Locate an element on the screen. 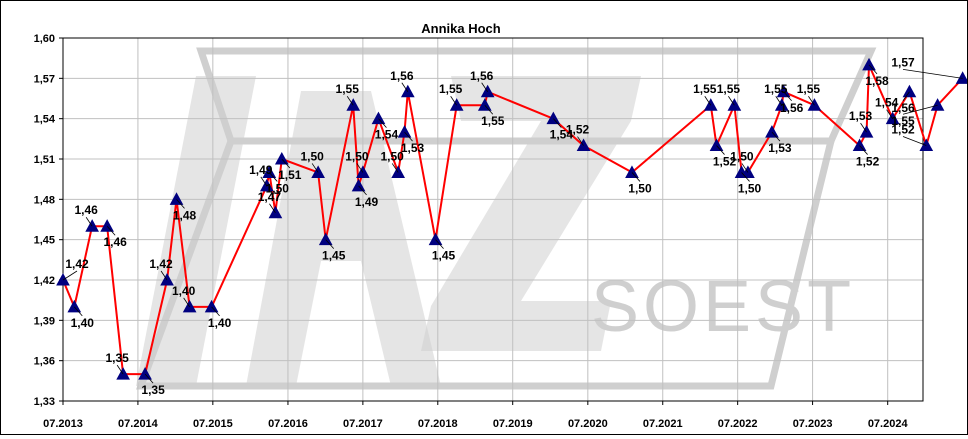 This screenshot has height=439, width=968. x-tick-label: 07.2023 is located at coordinates (813, 424).